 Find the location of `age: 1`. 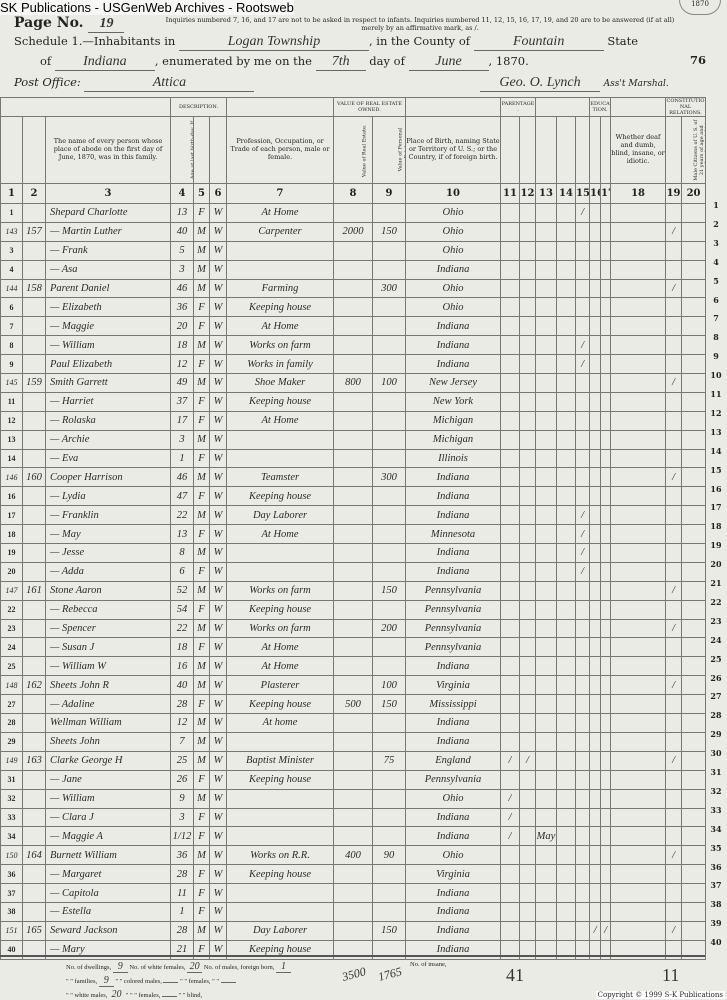

age: 1 is located at coordinates (182, 911).